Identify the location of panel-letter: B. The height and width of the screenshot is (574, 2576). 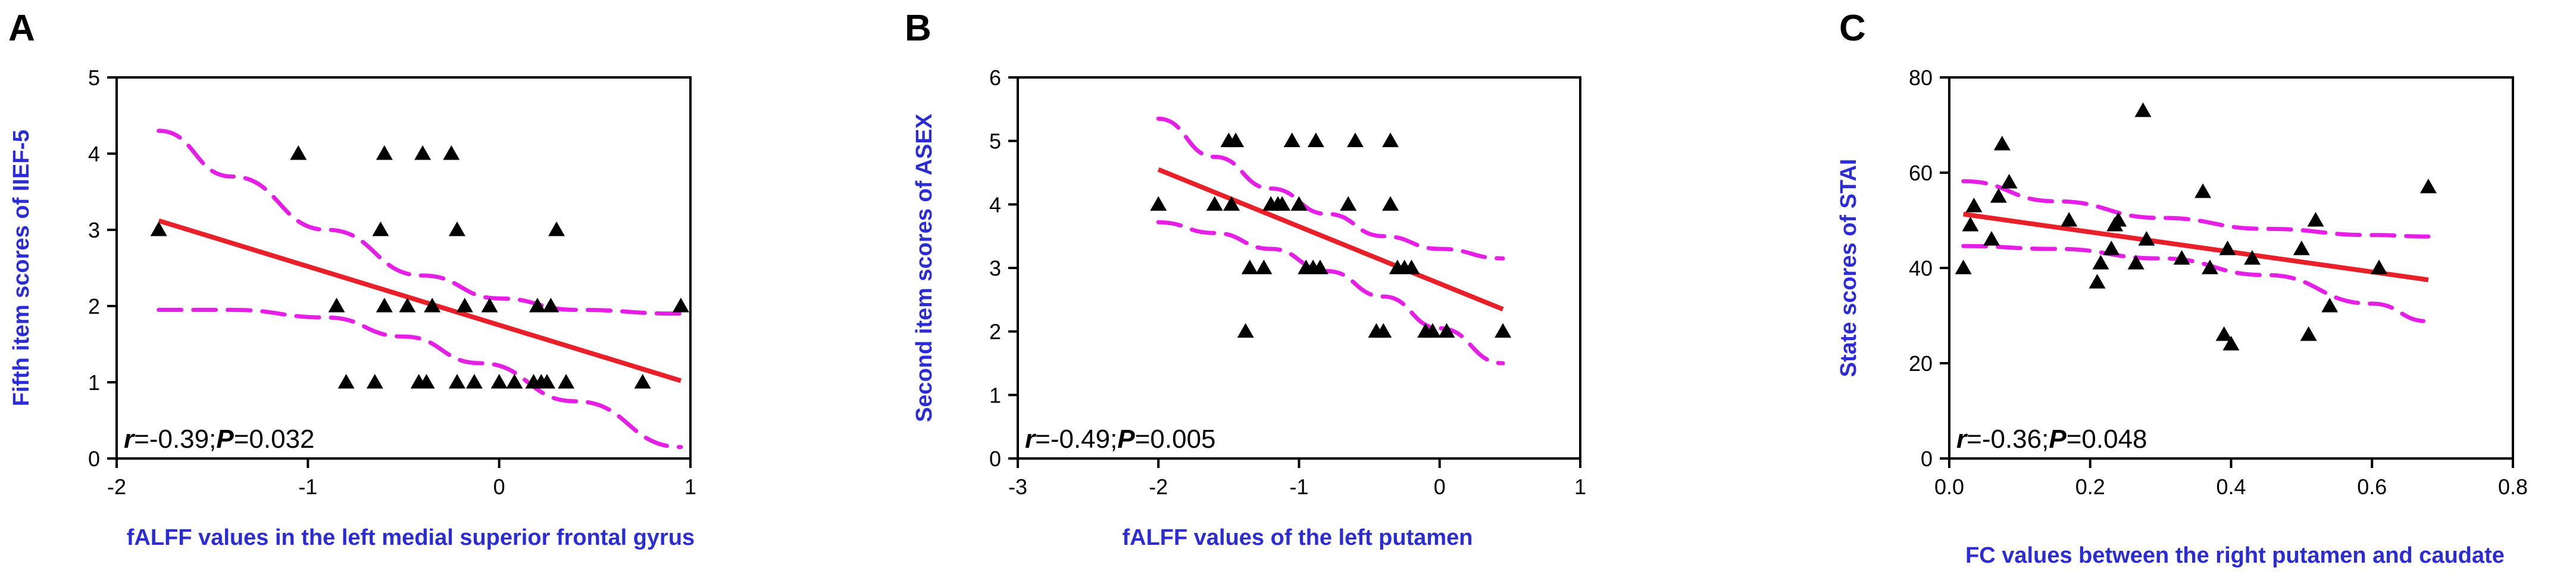
(918, 28).